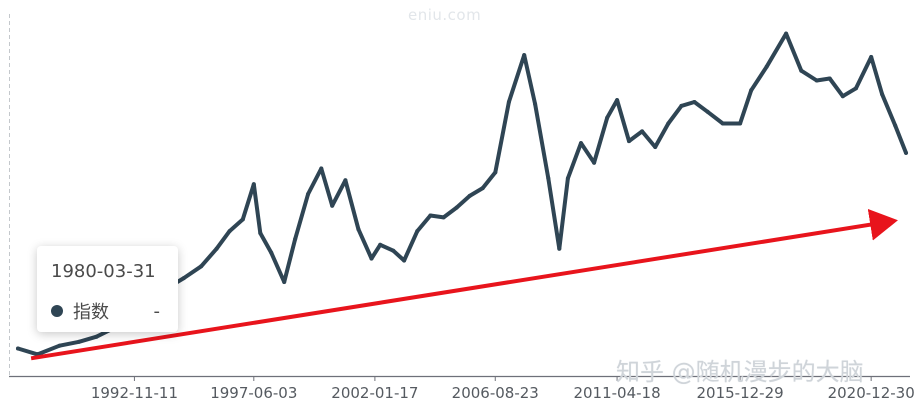  Describe the element at coordinates (107, 289) in the screenshot. I see `chart-tooltip: 1980-03-31 指数 -` at that location.